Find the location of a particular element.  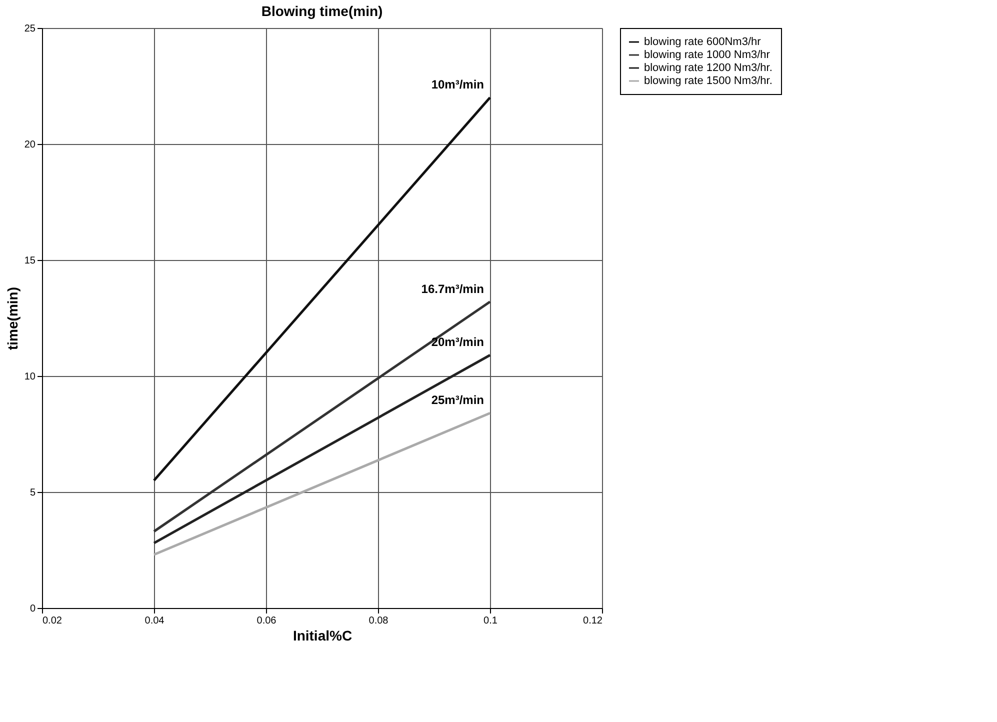

x-tick-label: 0.04 is located at coordinates (154, 621).